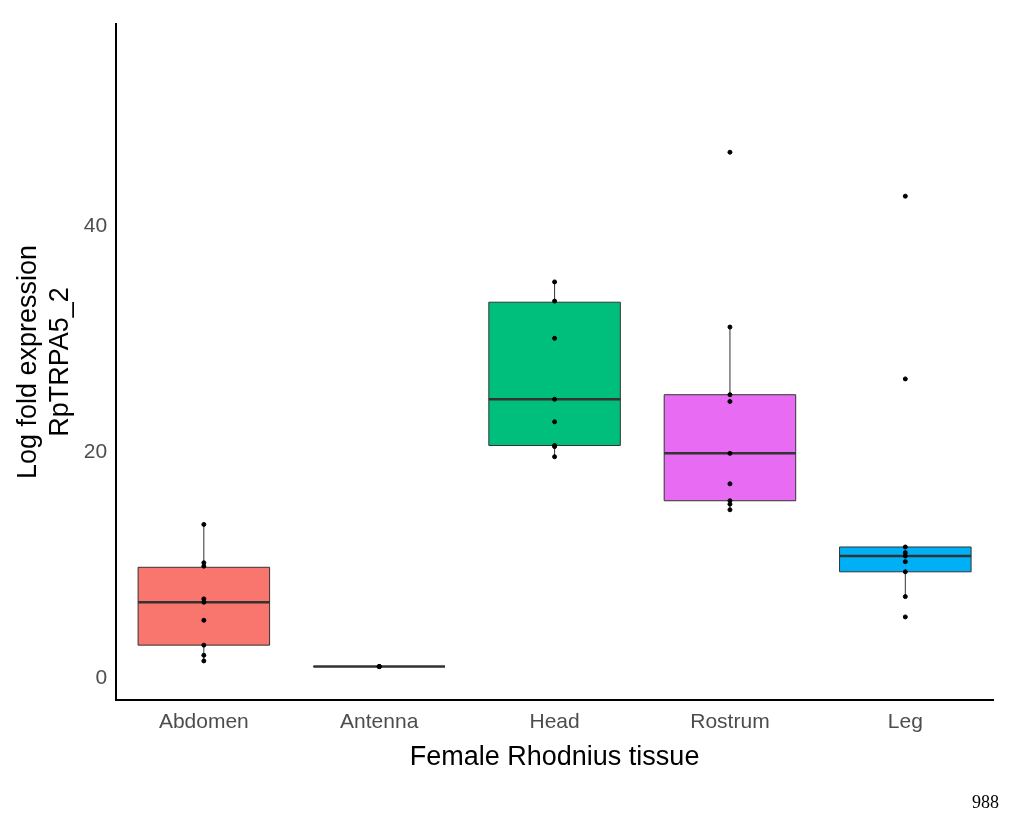  Describe the element at coordinates (905, 720) in the screenshot. I see `x-tick-label: Leg` at that location.